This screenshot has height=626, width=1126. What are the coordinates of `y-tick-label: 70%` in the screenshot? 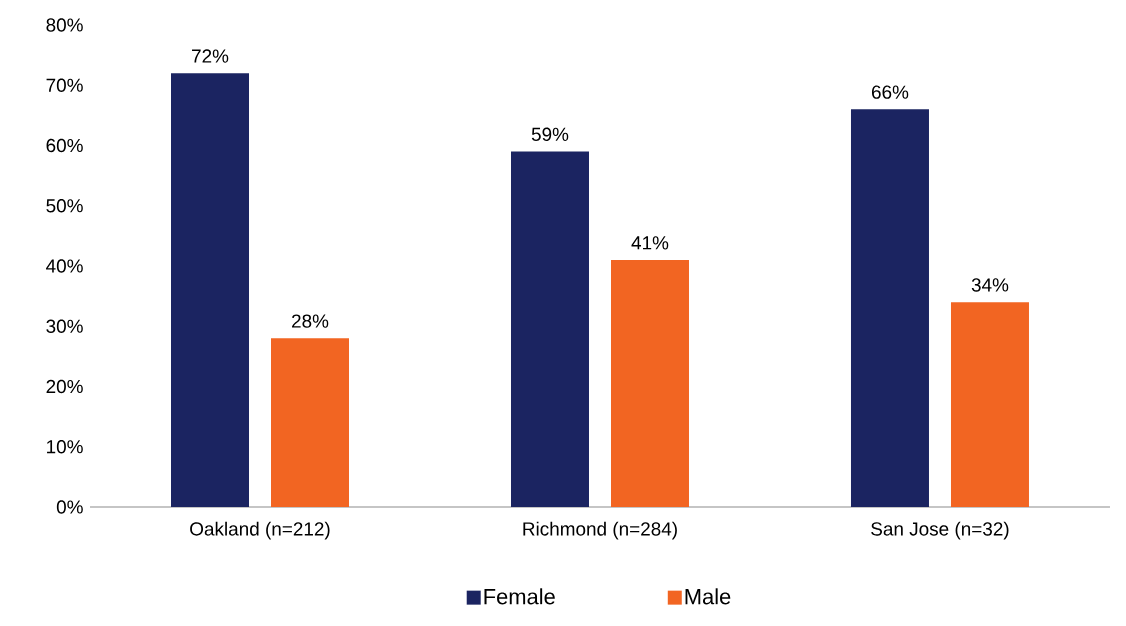 It's located at (64, 85).